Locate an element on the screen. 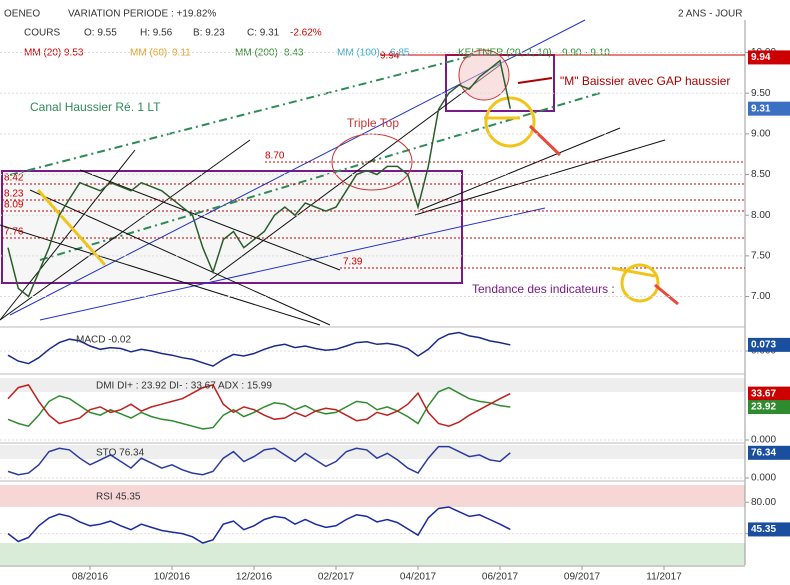 The image size is (790, 585). range-box is located at coordinates (232, 227).